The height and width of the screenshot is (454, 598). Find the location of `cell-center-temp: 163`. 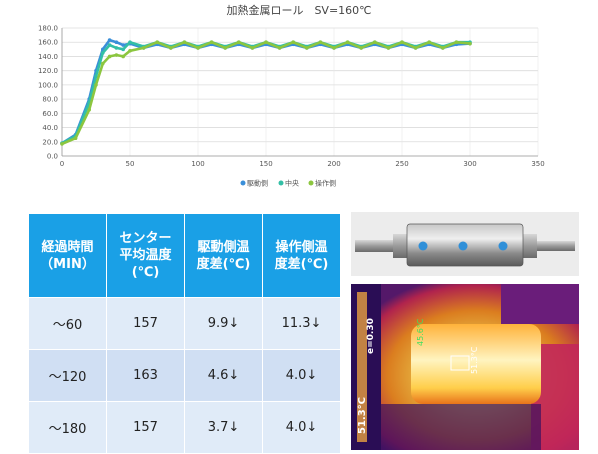

cell-center-temp: 163 is located at coordinates (145, 375).